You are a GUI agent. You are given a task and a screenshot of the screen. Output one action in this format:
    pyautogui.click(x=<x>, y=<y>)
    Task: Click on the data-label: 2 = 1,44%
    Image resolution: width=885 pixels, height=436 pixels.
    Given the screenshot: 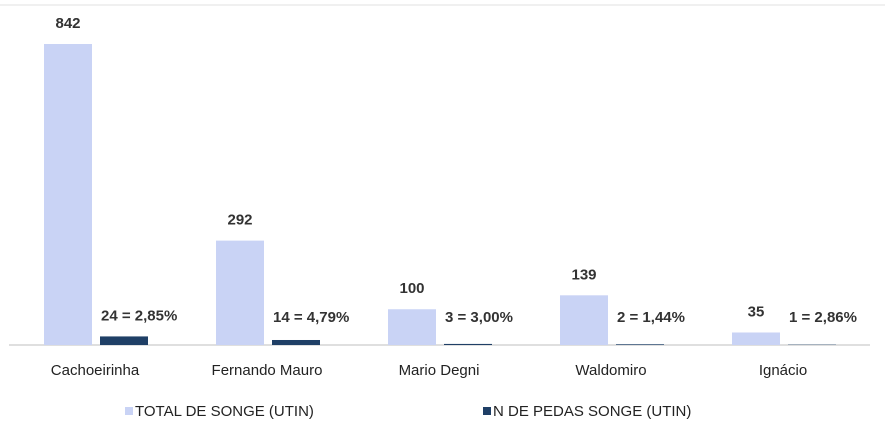 What is the action you would take?
    pyautogui.click(x=651, y=317)
    